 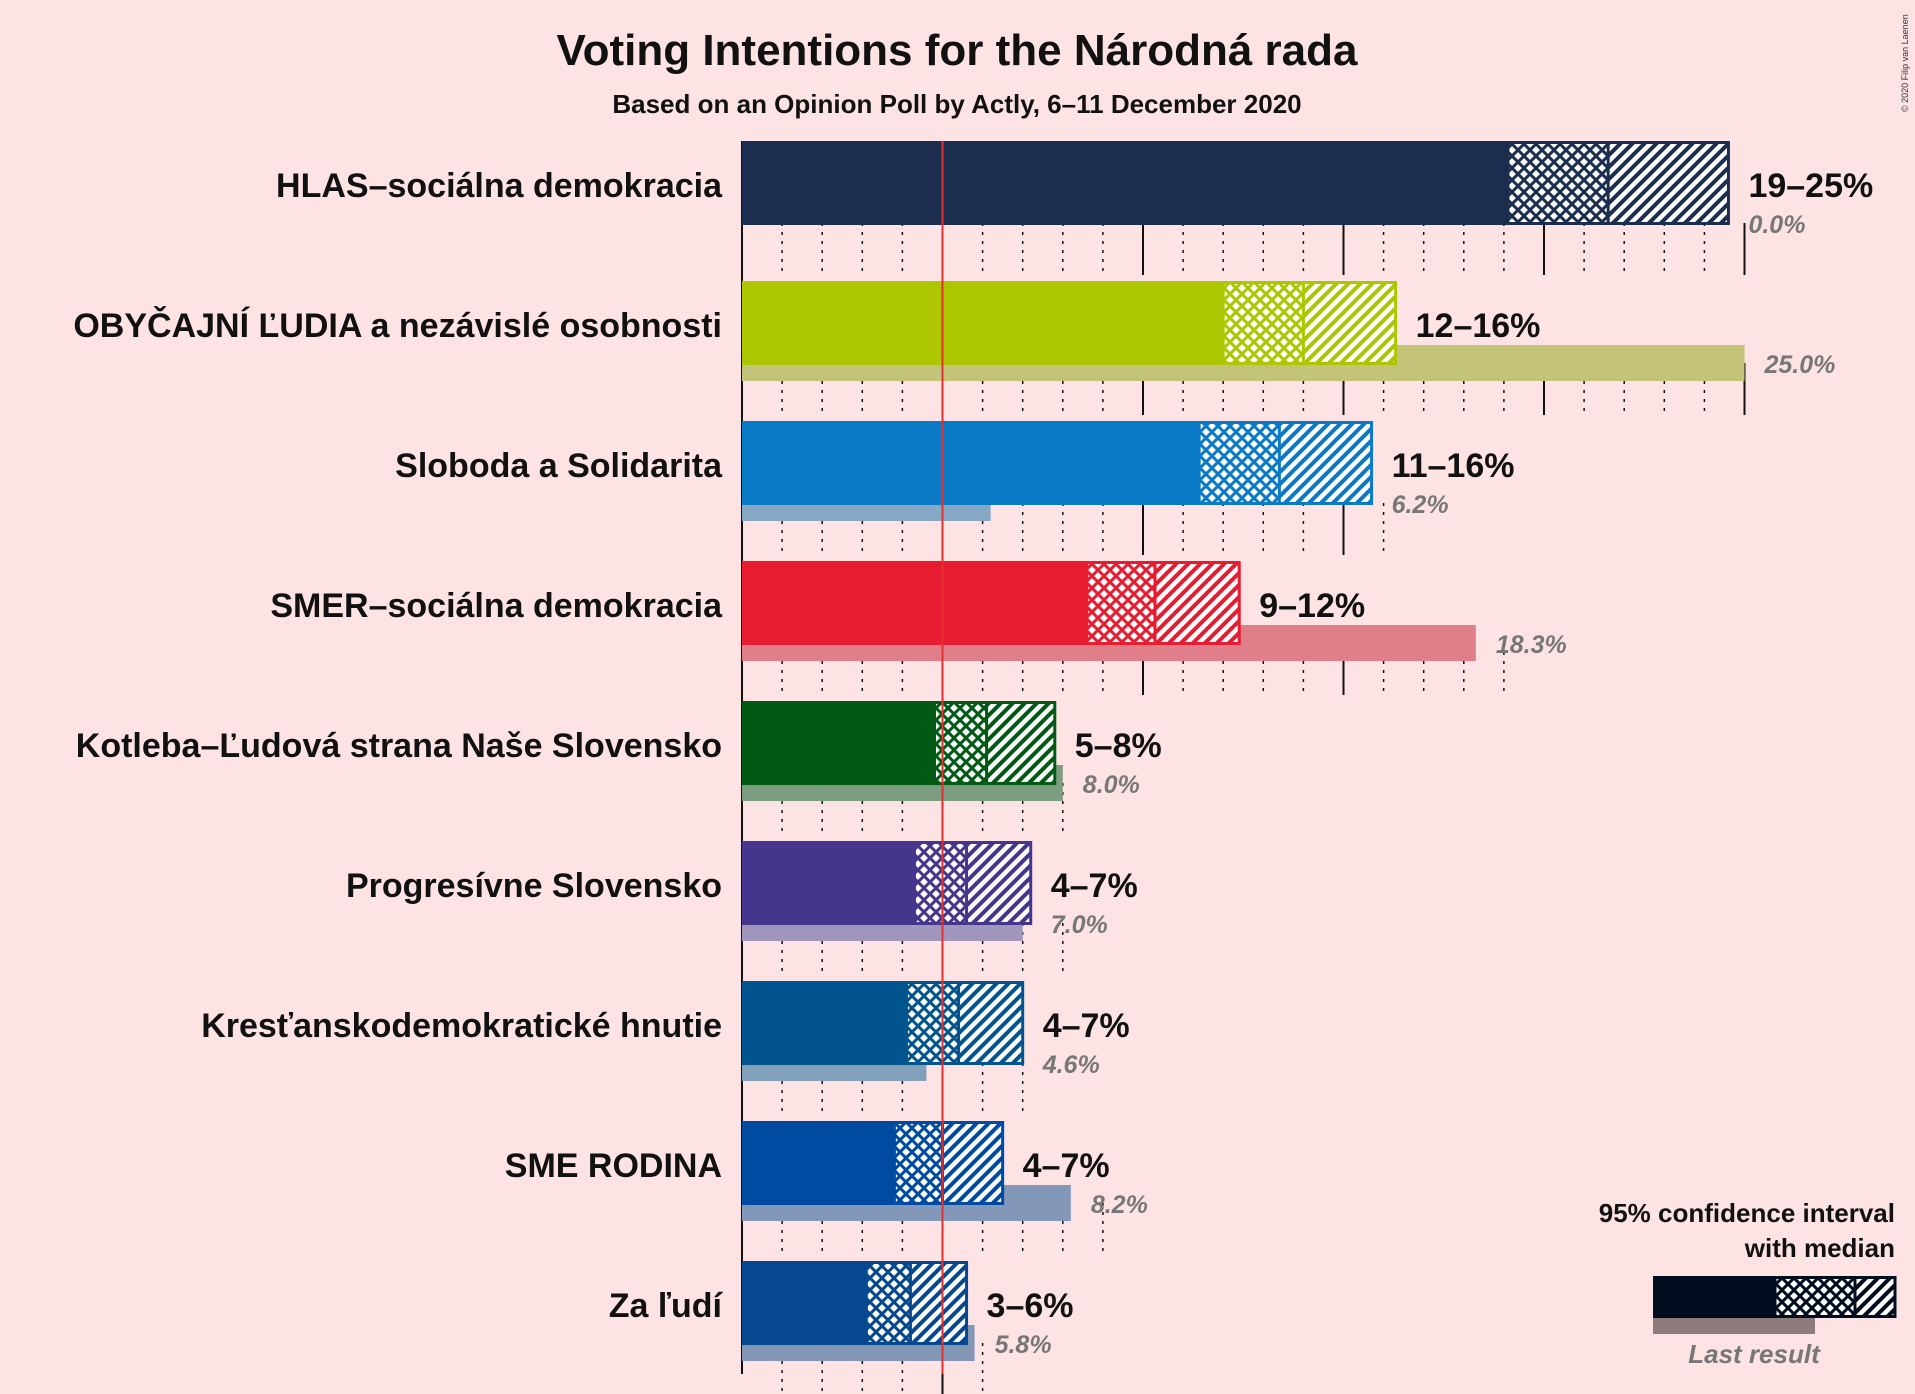 I want to click on last-result-label: 5.8%, so click(x=1023, y=1345).